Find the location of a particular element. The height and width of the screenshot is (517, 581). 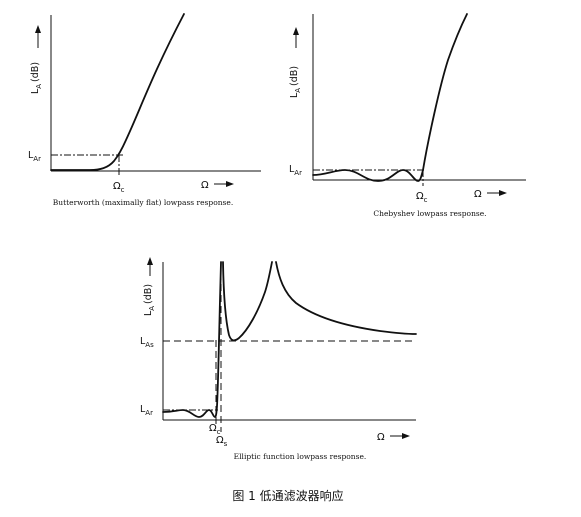

chebyshev-response-curve is located at coordinates (390, 97).